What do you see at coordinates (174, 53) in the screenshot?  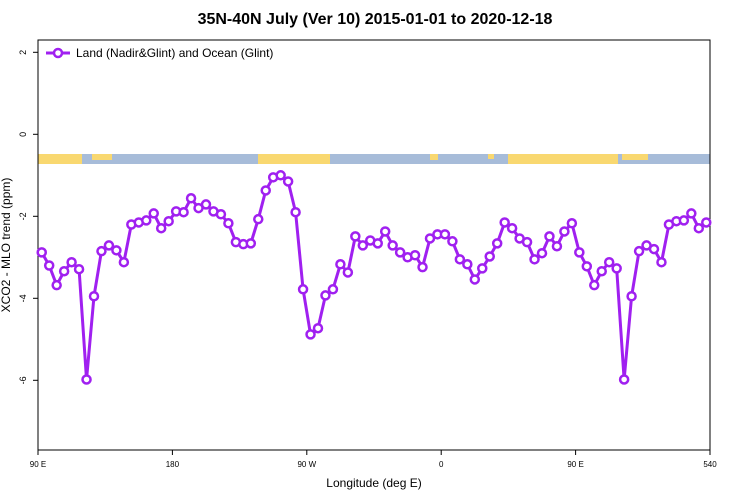 I see `legend-label: Land (Nadir&Glint) and Ocean (Glint)` at bounding box center [174, 53].